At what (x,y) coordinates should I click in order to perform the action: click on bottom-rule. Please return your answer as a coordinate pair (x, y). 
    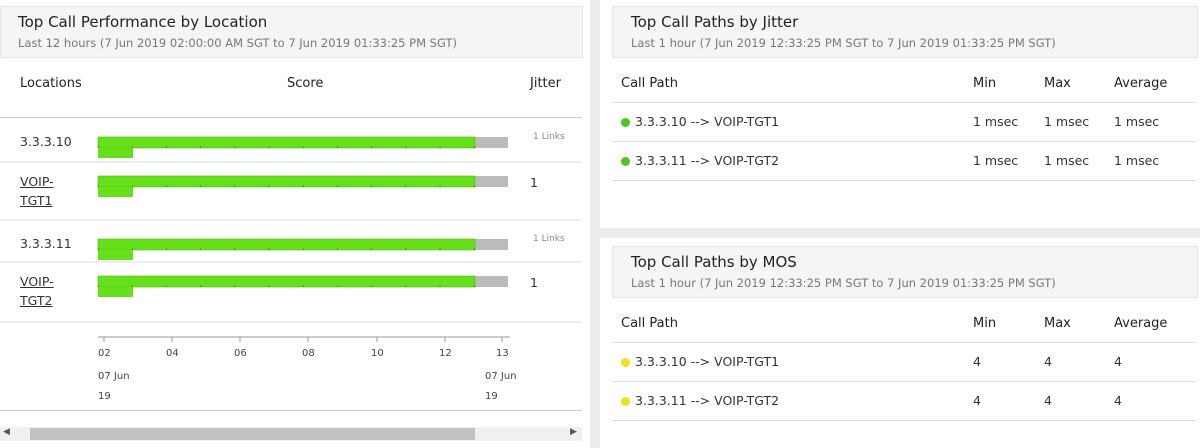
    Looking at the image, I should click on (291, 410).